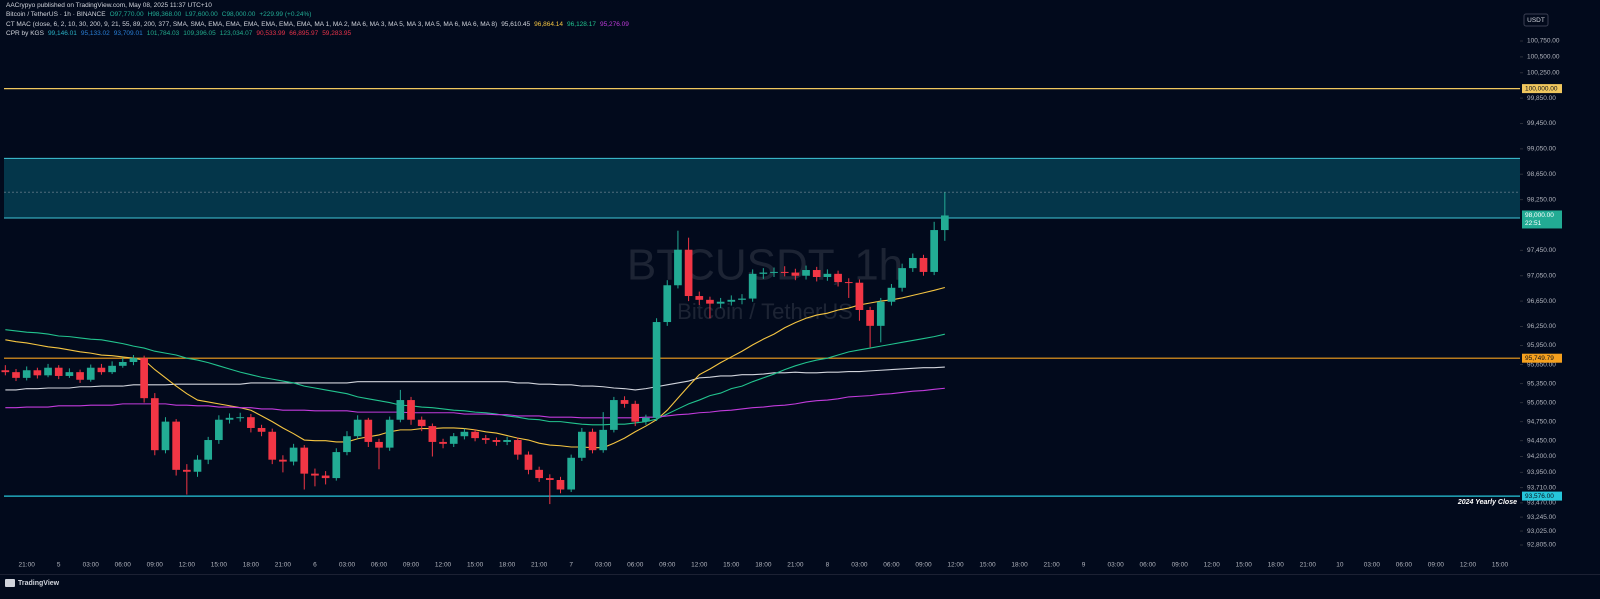  What do you see at coordinates (315, 565) in the screenshot?
I see `x-tick-label: 6` at bounding box center [315, 565].